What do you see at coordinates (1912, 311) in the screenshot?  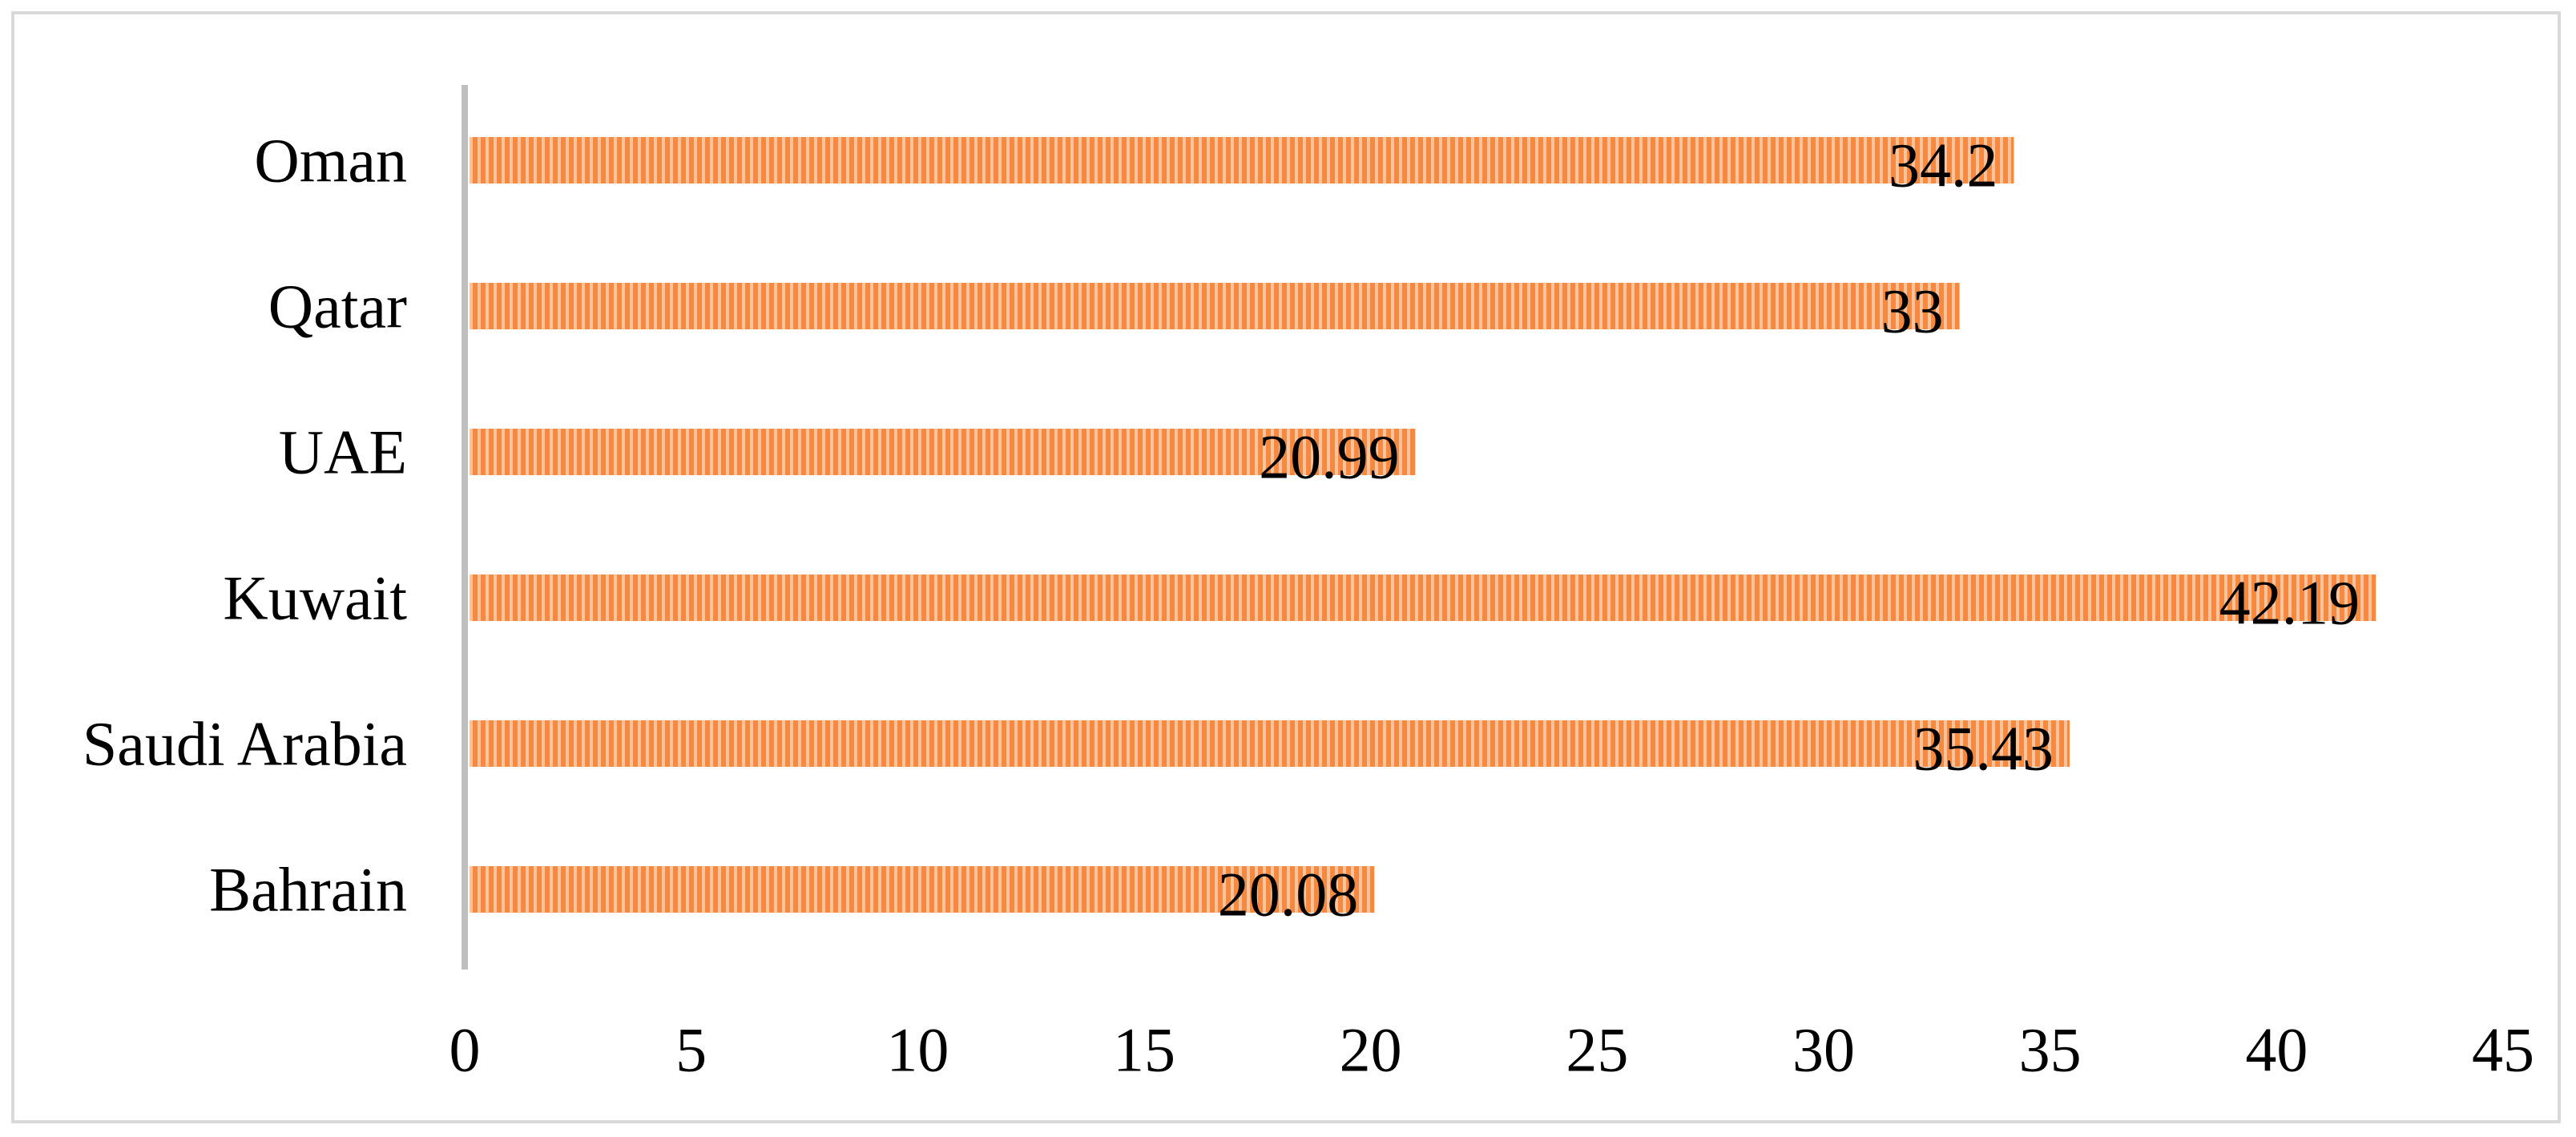 I see `data-label: 33` at bounding box center [1912, 311].